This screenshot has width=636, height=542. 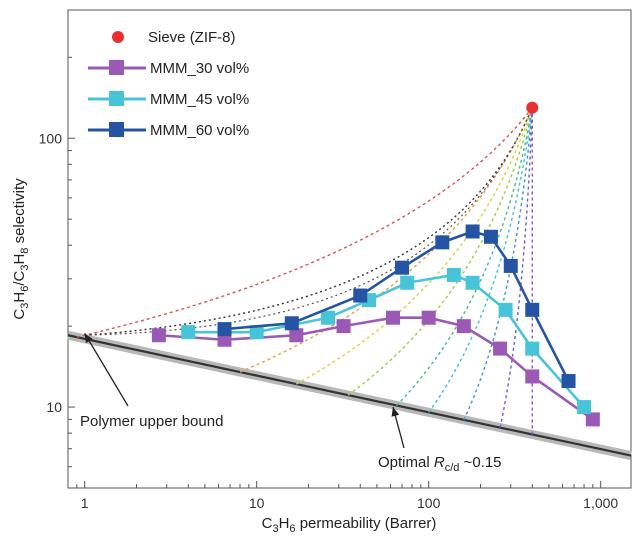 I want to click on annotation-optimal-text: Optimal Rc/d ~0.15, so click(x=440, y=464).